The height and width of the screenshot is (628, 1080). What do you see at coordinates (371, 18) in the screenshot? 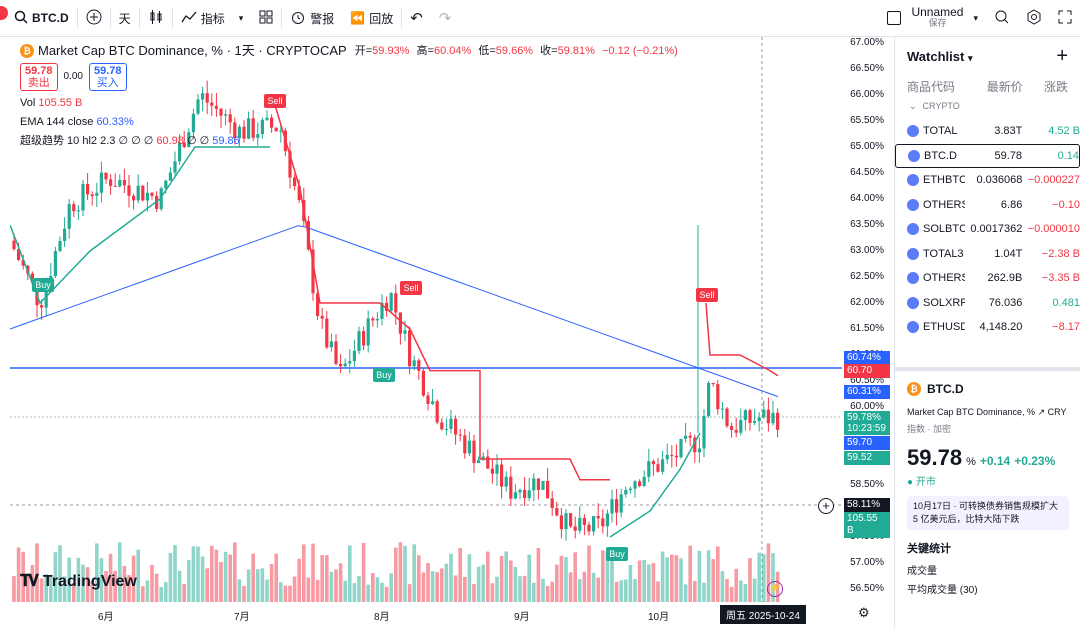
I see `replay-button: ⏪ 回放` at bounding box center [371, 18].